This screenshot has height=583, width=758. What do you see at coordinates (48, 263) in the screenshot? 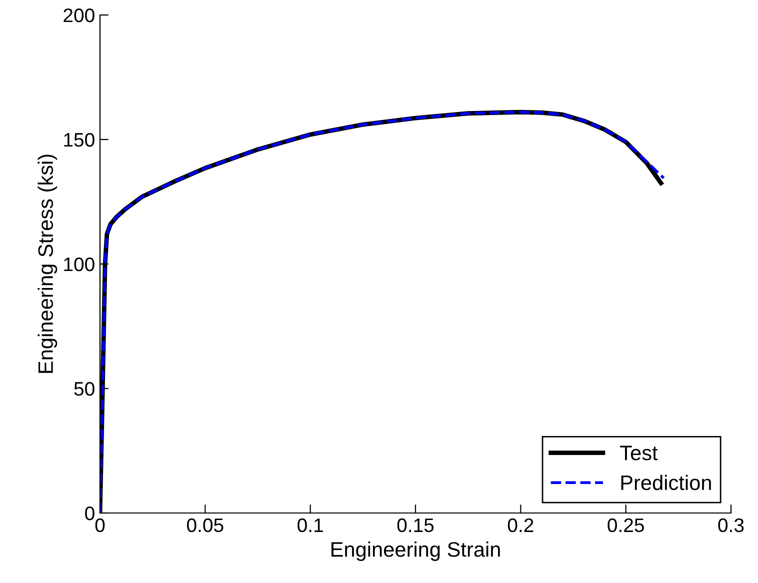
I see `y-axis-title: Engineering Stress (ksi)` at bounding box center [48, 263].